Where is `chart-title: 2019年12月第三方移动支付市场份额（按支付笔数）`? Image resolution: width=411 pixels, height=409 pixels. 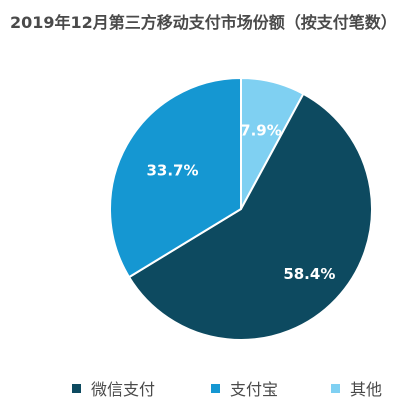 chart-title: 2019年12月第三方移动支付市场份额（按支付笔数） is located at coordinates (203, 22).